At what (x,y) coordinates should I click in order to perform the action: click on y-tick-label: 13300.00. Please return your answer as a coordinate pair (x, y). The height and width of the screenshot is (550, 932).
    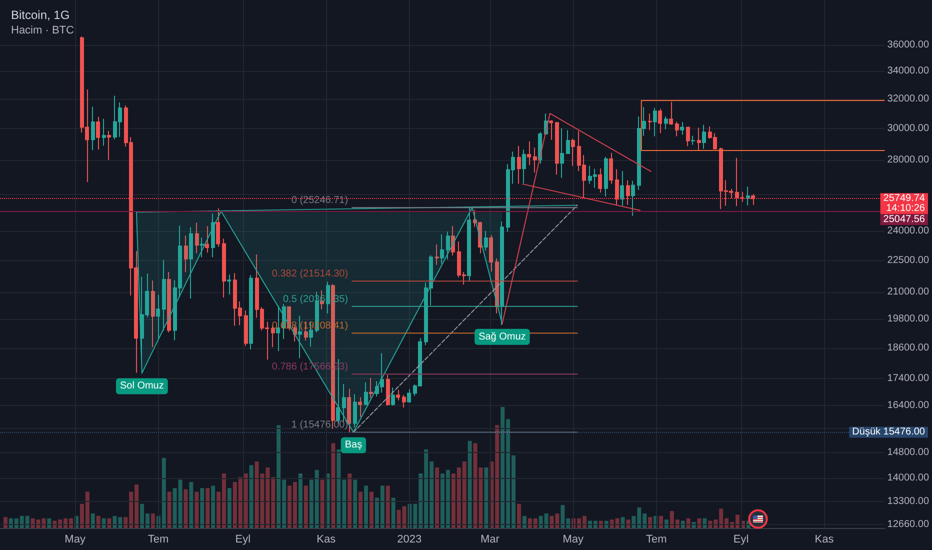
    Looking at the image, I should click on (908, 502).